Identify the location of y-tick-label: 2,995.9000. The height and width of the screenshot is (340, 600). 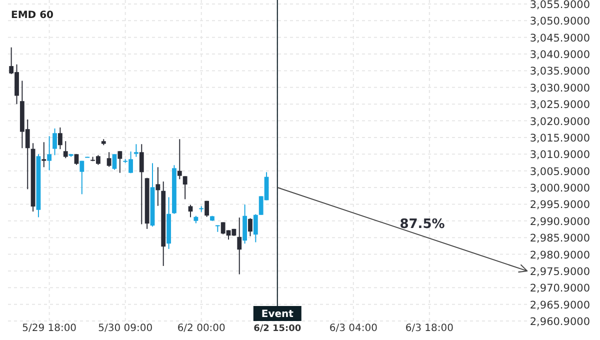
(560, 205).